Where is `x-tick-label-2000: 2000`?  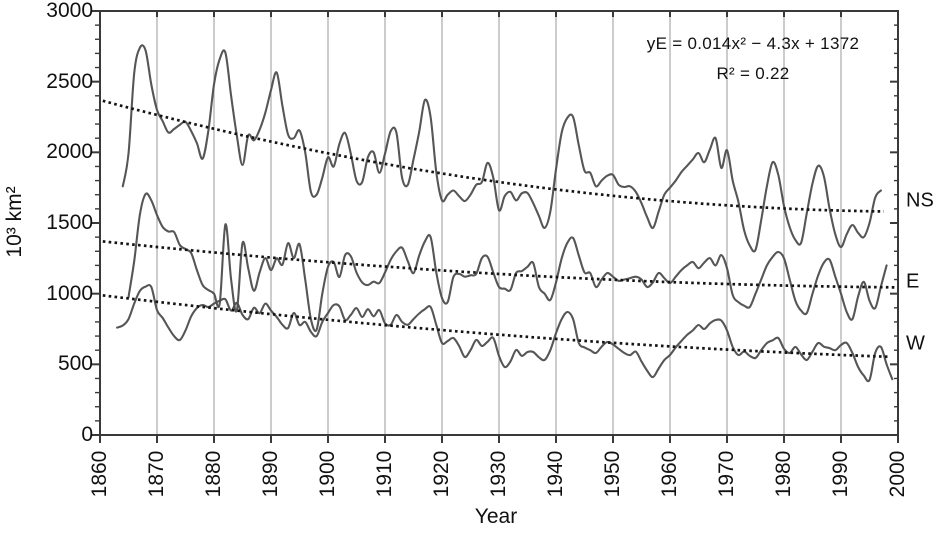 x-tick-label-2000: 2000 is located at coordinates (897, 474).